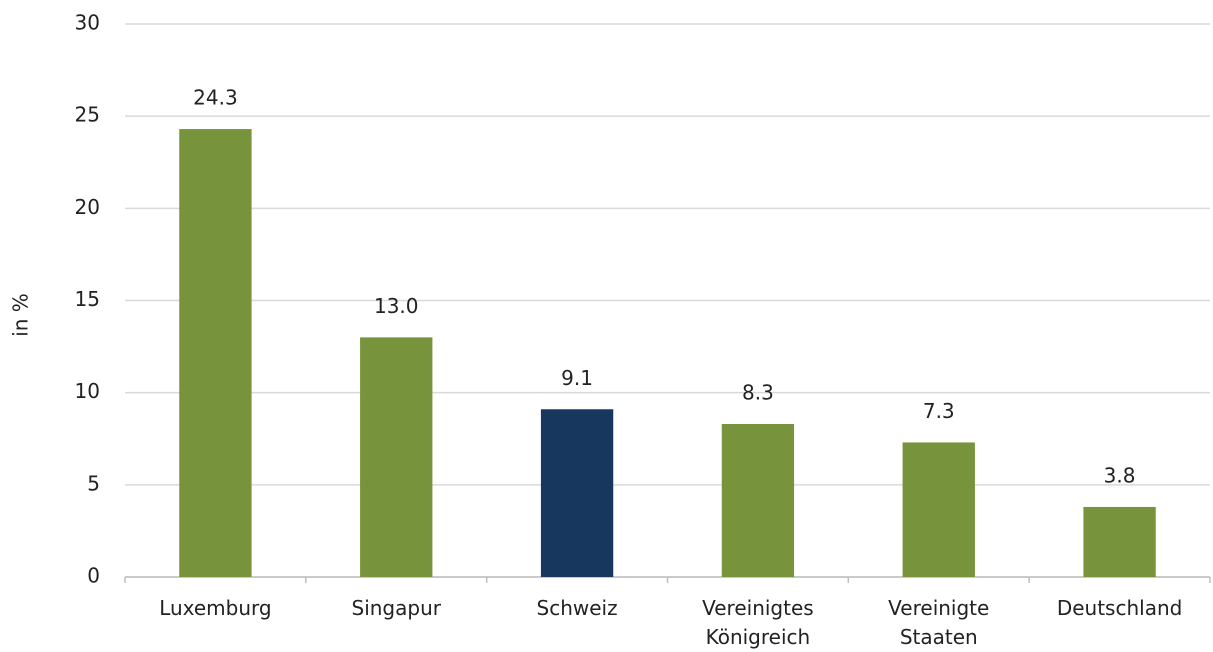  I want to click on x-tick-label: Vereinigtes Königreich, so click(758, 622).